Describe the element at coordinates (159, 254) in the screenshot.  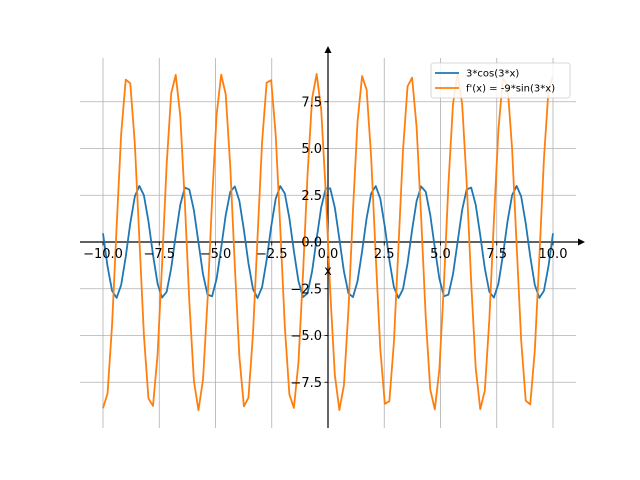
I see `x-tick-label: −7.5` at that location.